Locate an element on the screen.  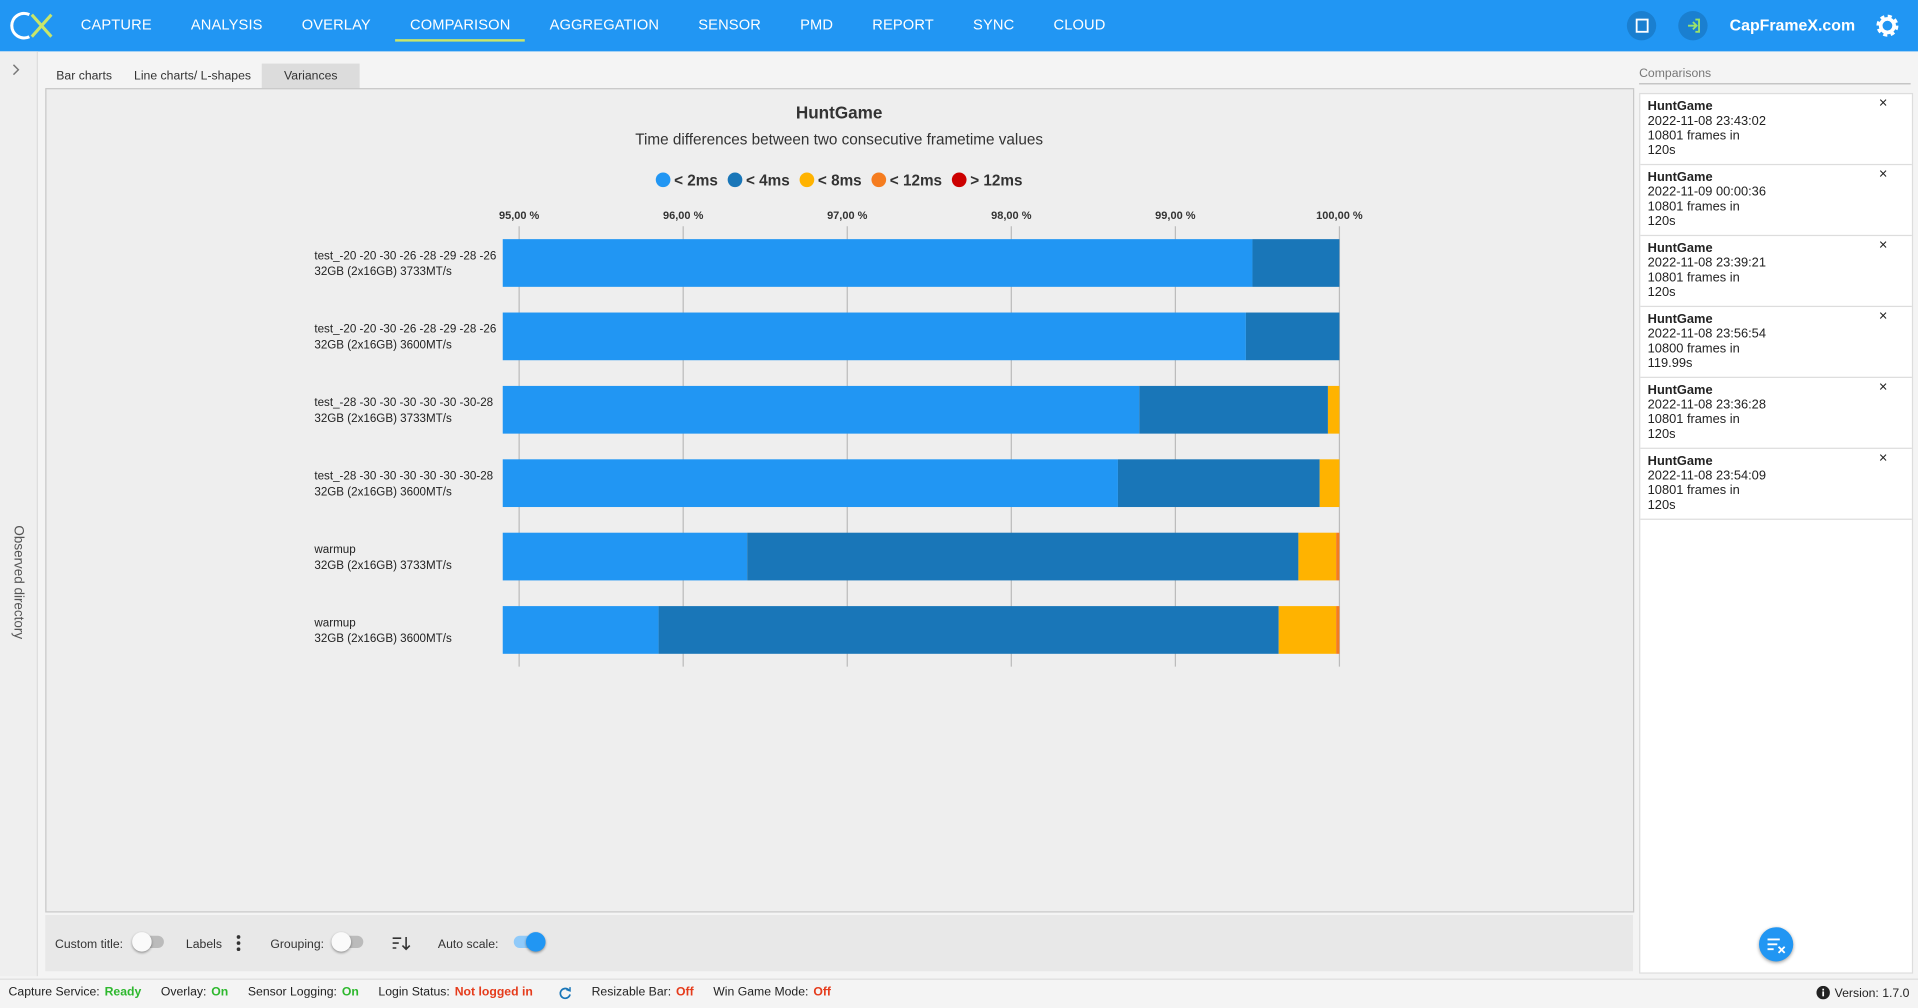
clear-comparisons-button is located at coordinates (1776, 944).